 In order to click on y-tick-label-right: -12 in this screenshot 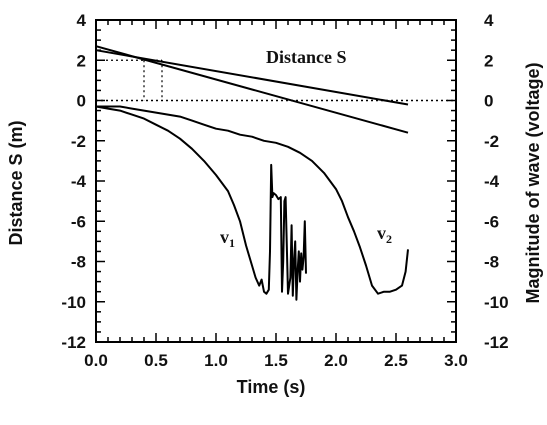, I will do `click(496, 342)`.